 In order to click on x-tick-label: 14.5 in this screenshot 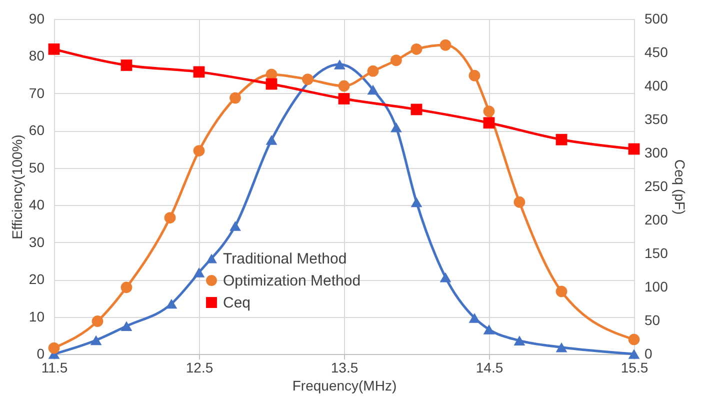, I will do `click(490, 368)`.